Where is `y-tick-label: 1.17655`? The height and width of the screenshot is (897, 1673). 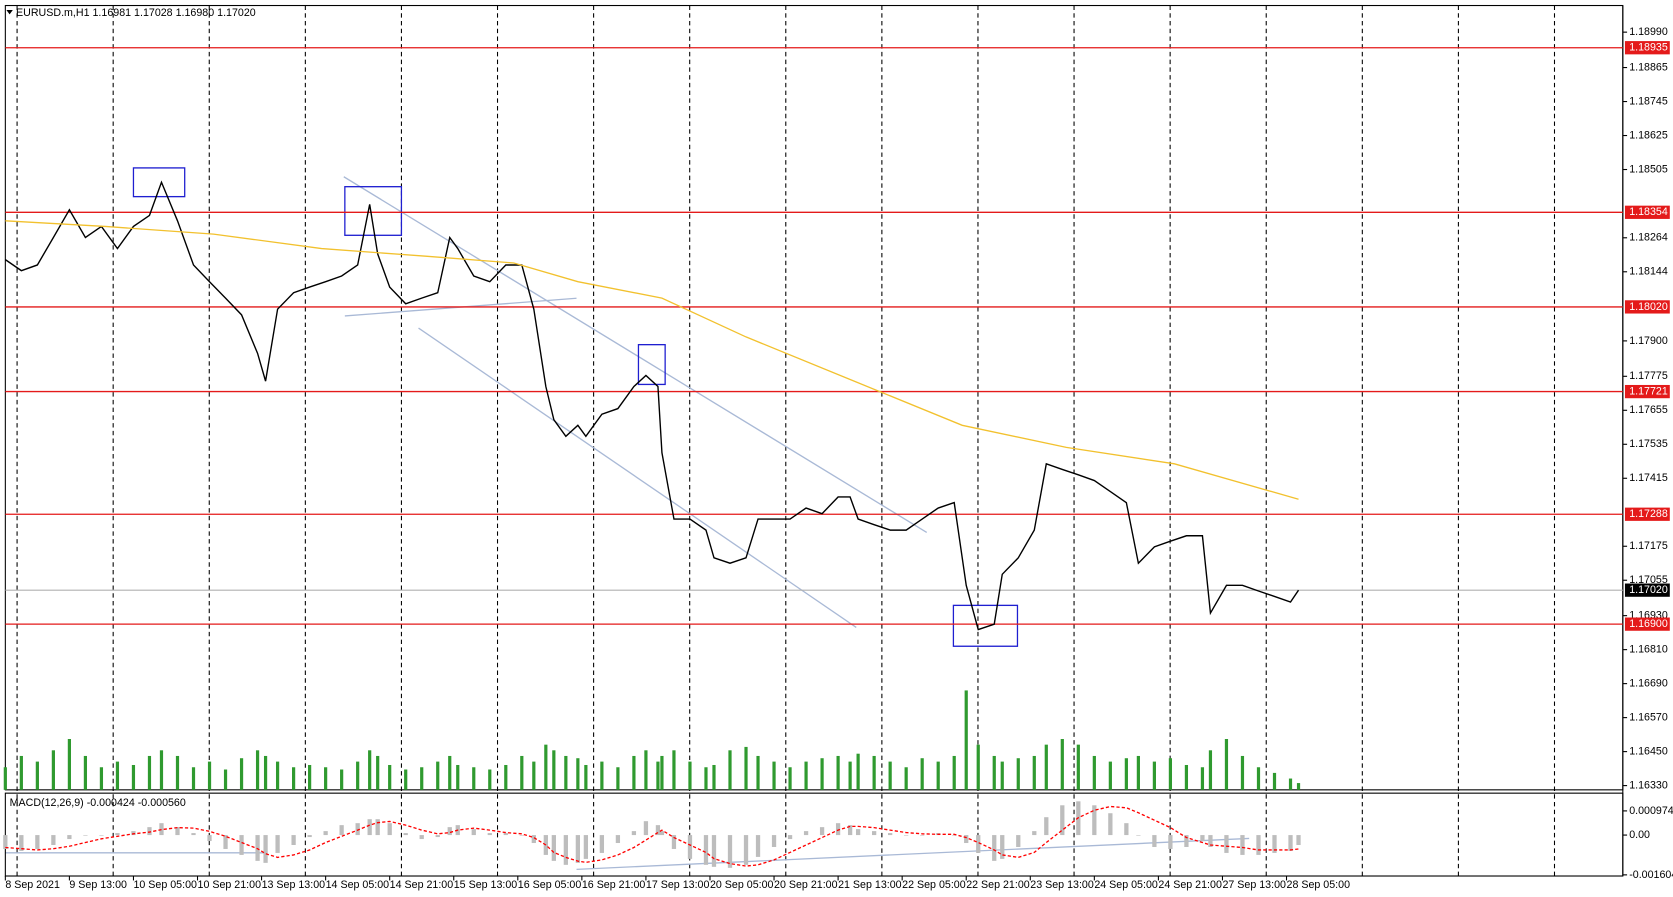 y-tick-label: 1.17655 is located at coordinates (1648, 410).